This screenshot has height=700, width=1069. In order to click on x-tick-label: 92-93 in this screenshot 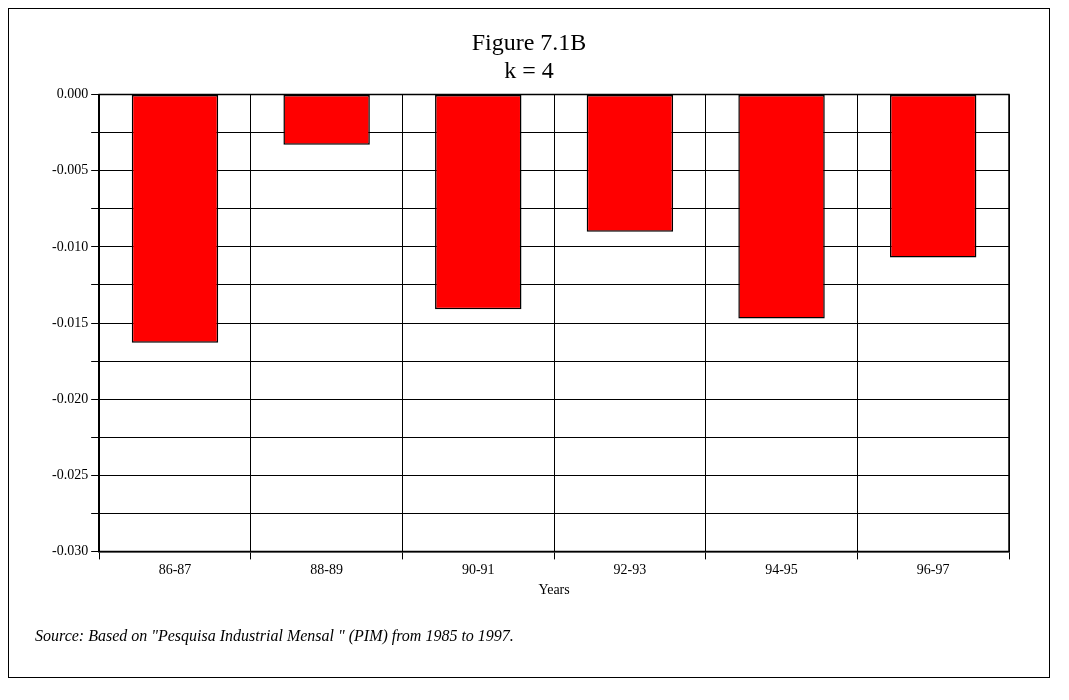, I will do `click(630, 570)`.